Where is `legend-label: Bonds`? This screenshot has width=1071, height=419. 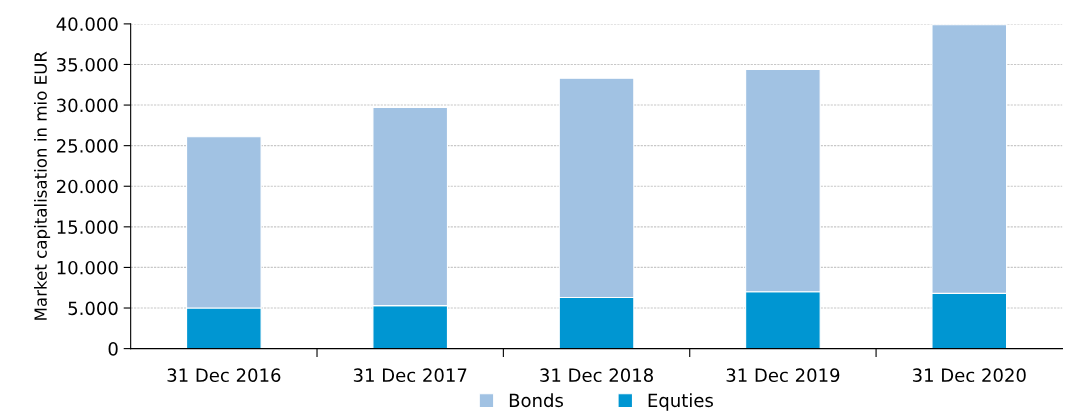 legend-label: Bonds is located at coordinates (536, 400).